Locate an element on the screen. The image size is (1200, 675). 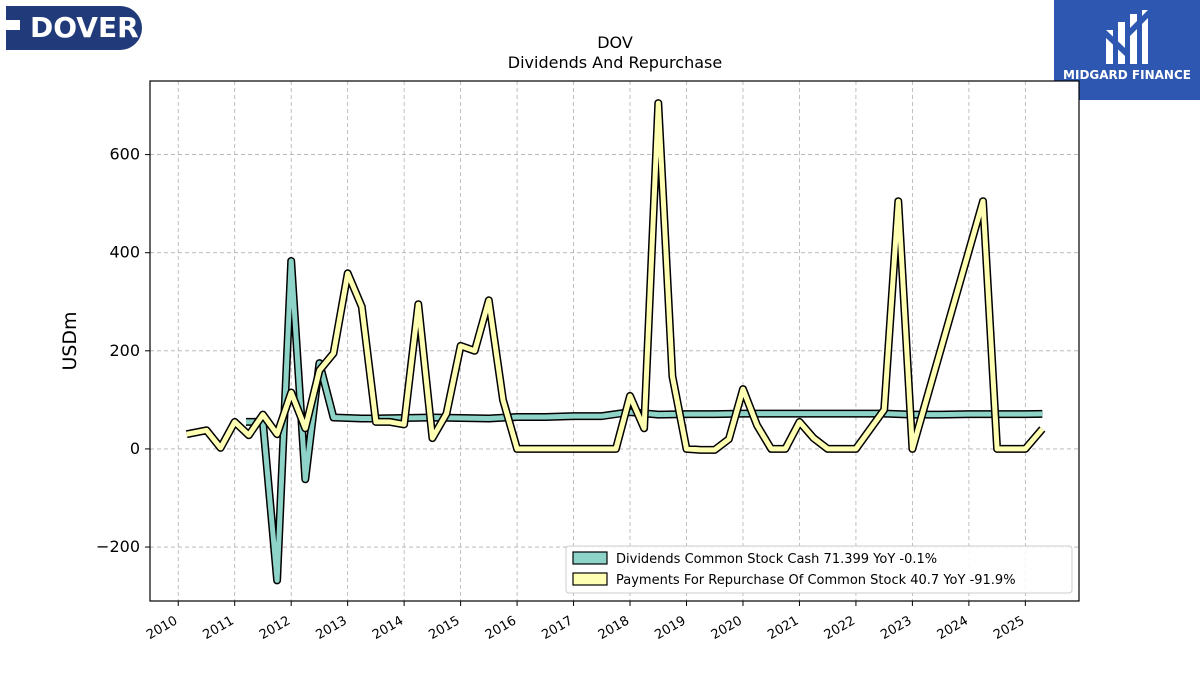
midgard-logo-text: MIDGARD FINANCE is located at coordinates (1127, 75).